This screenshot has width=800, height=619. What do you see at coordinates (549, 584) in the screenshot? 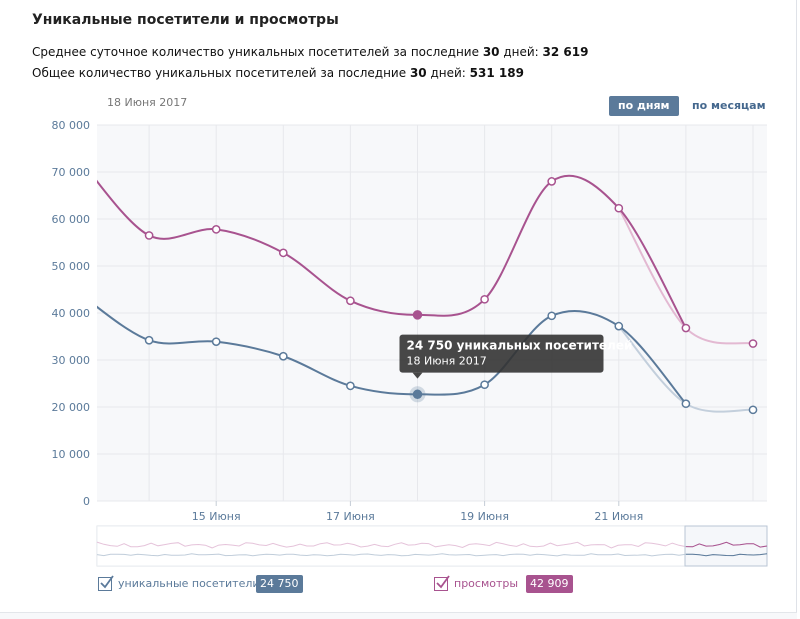
I see `legend-views-value: 42 909` at bounding box center [549, 584].